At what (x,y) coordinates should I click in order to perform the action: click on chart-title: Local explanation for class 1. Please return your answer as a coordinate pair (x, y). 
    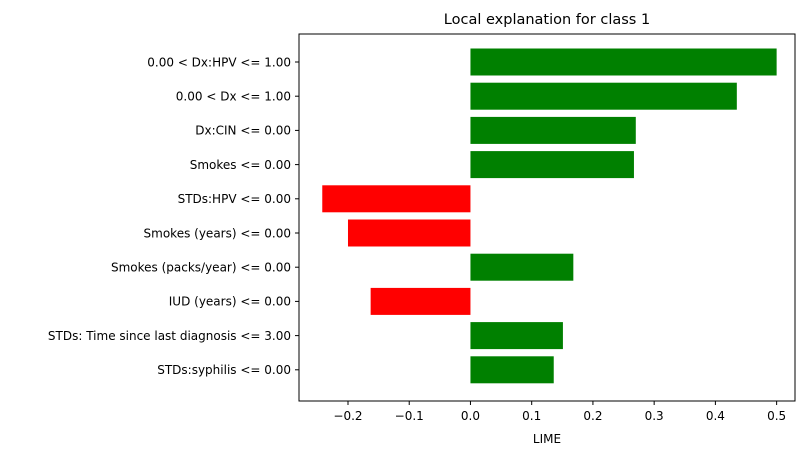
    Looking at the image, I should click on (547, 20).